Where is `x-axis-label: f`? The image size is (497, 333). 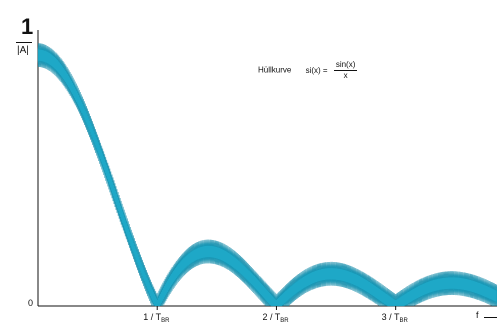
x-axis-label: f is located at coordinates (477, 315).